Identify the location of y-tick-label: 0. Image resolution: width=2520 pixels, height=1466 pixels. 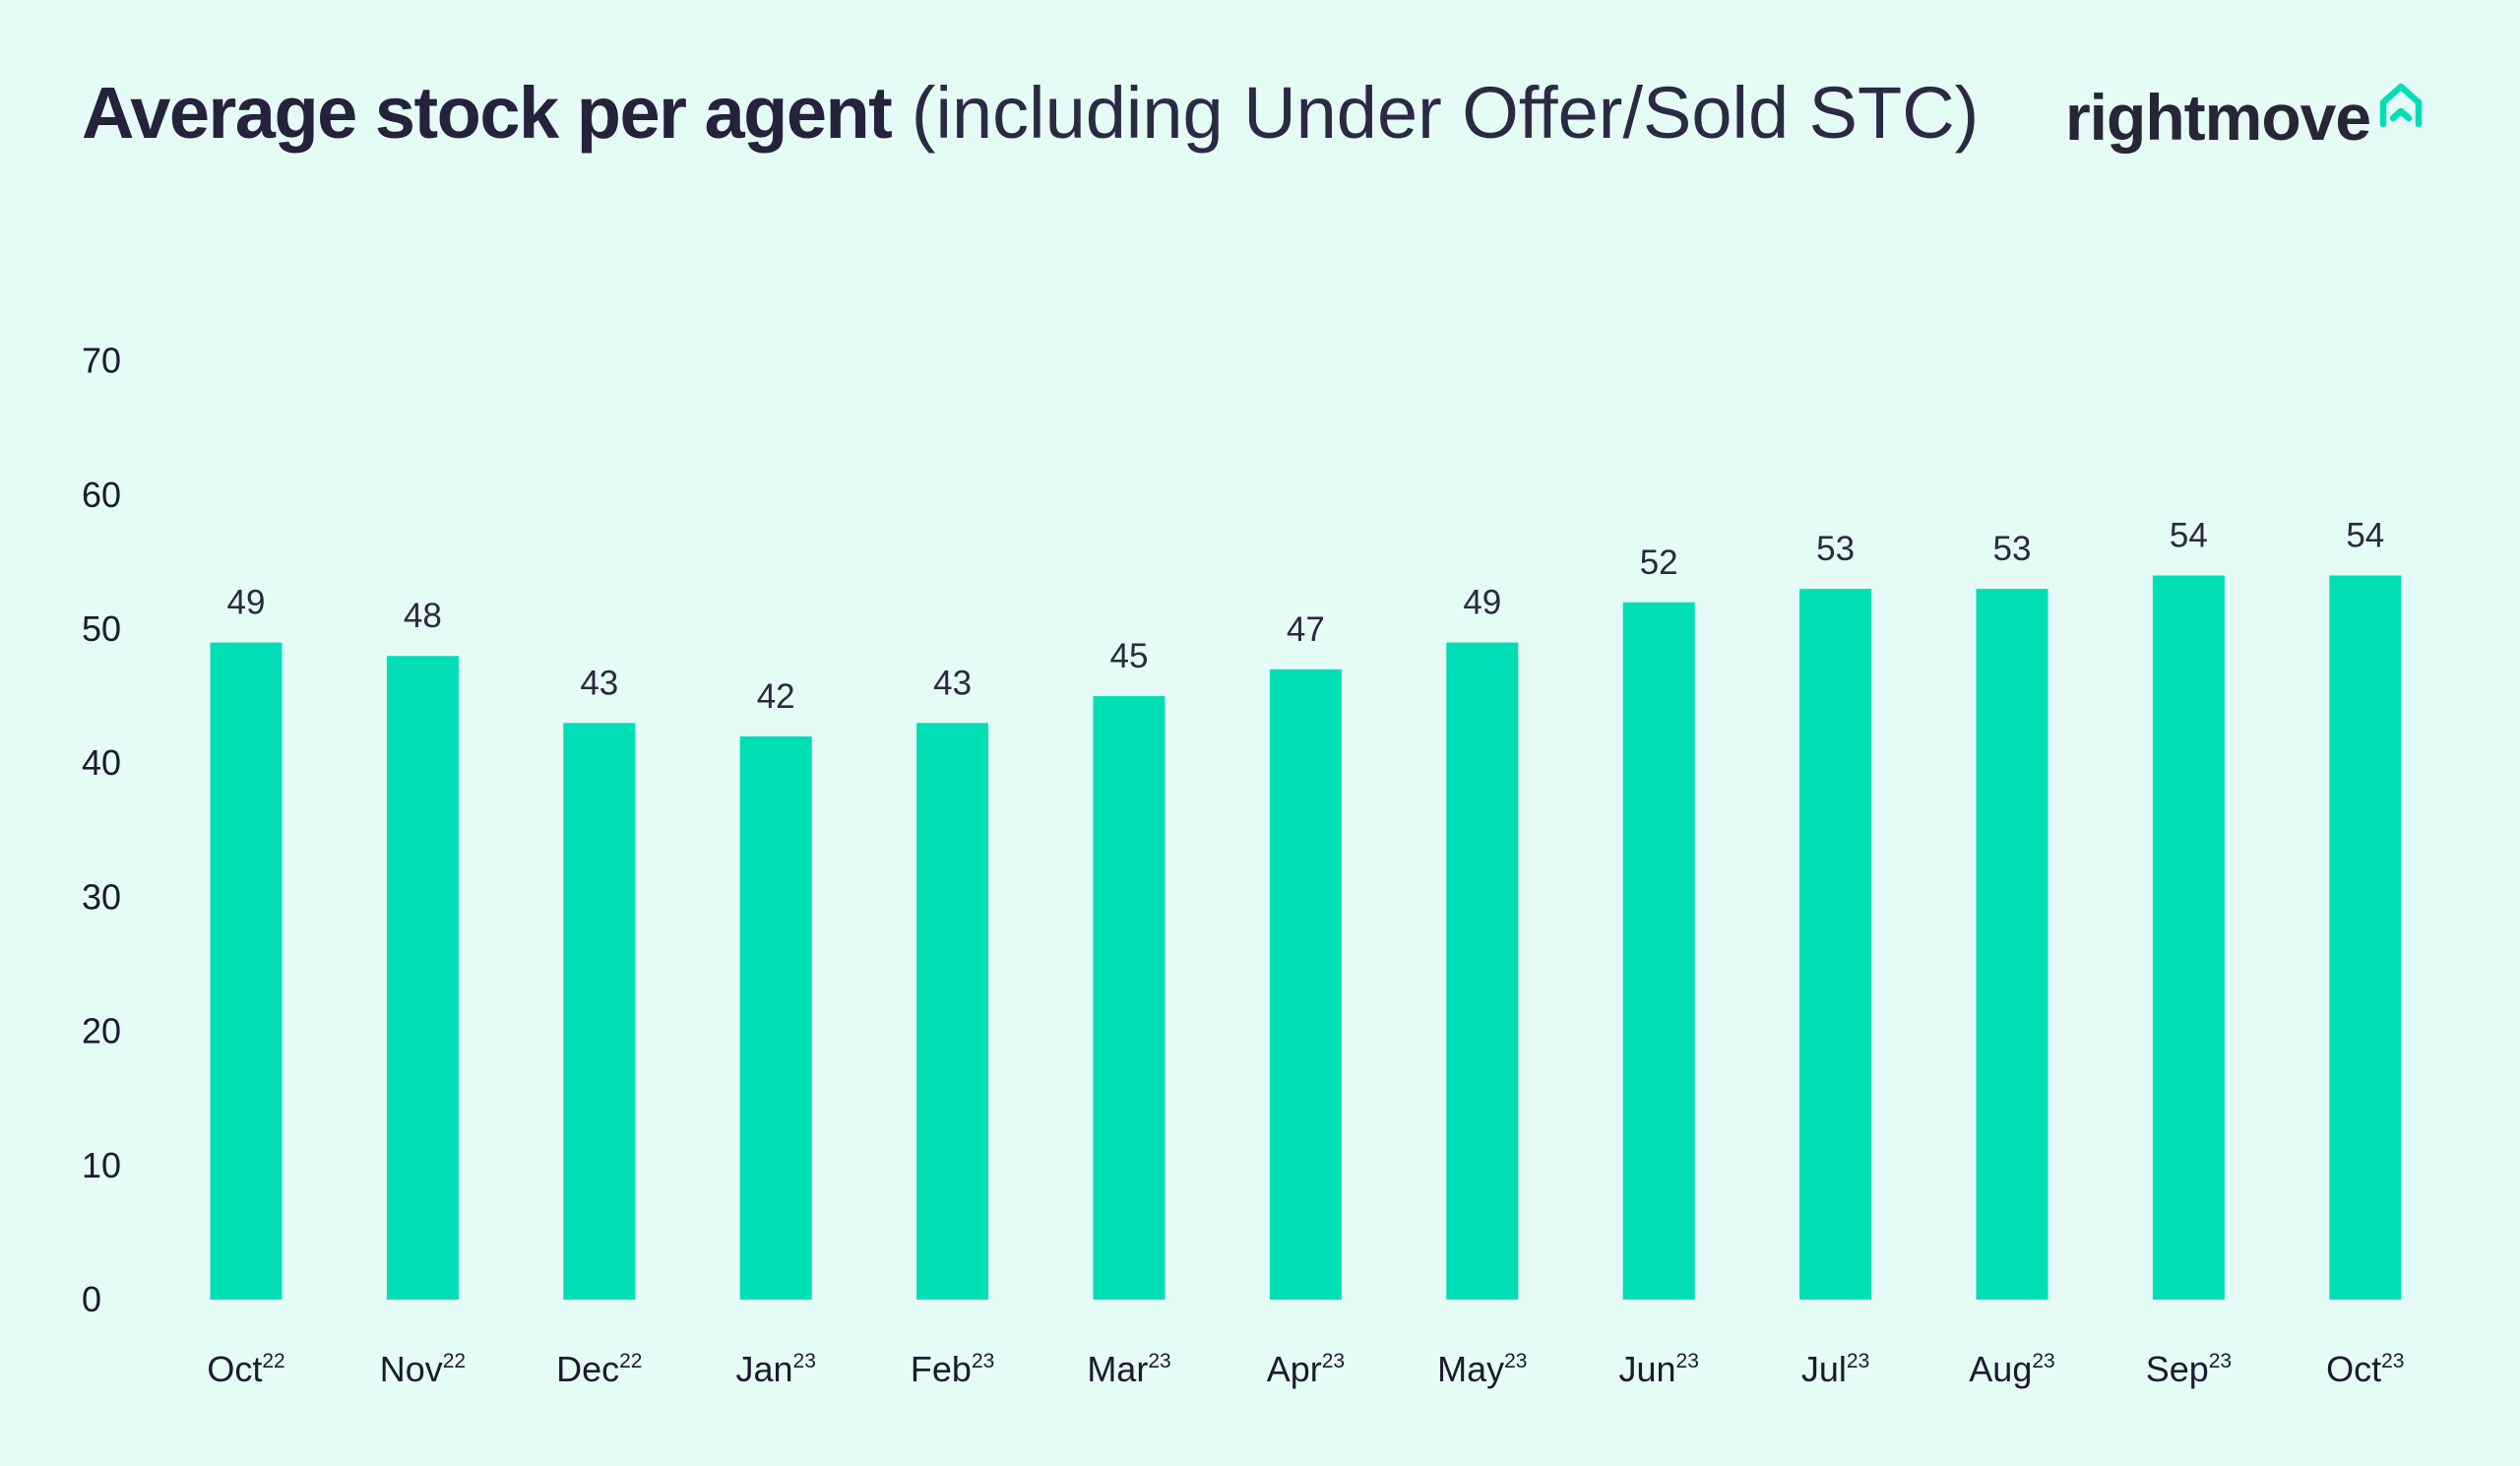
(91, 1299).